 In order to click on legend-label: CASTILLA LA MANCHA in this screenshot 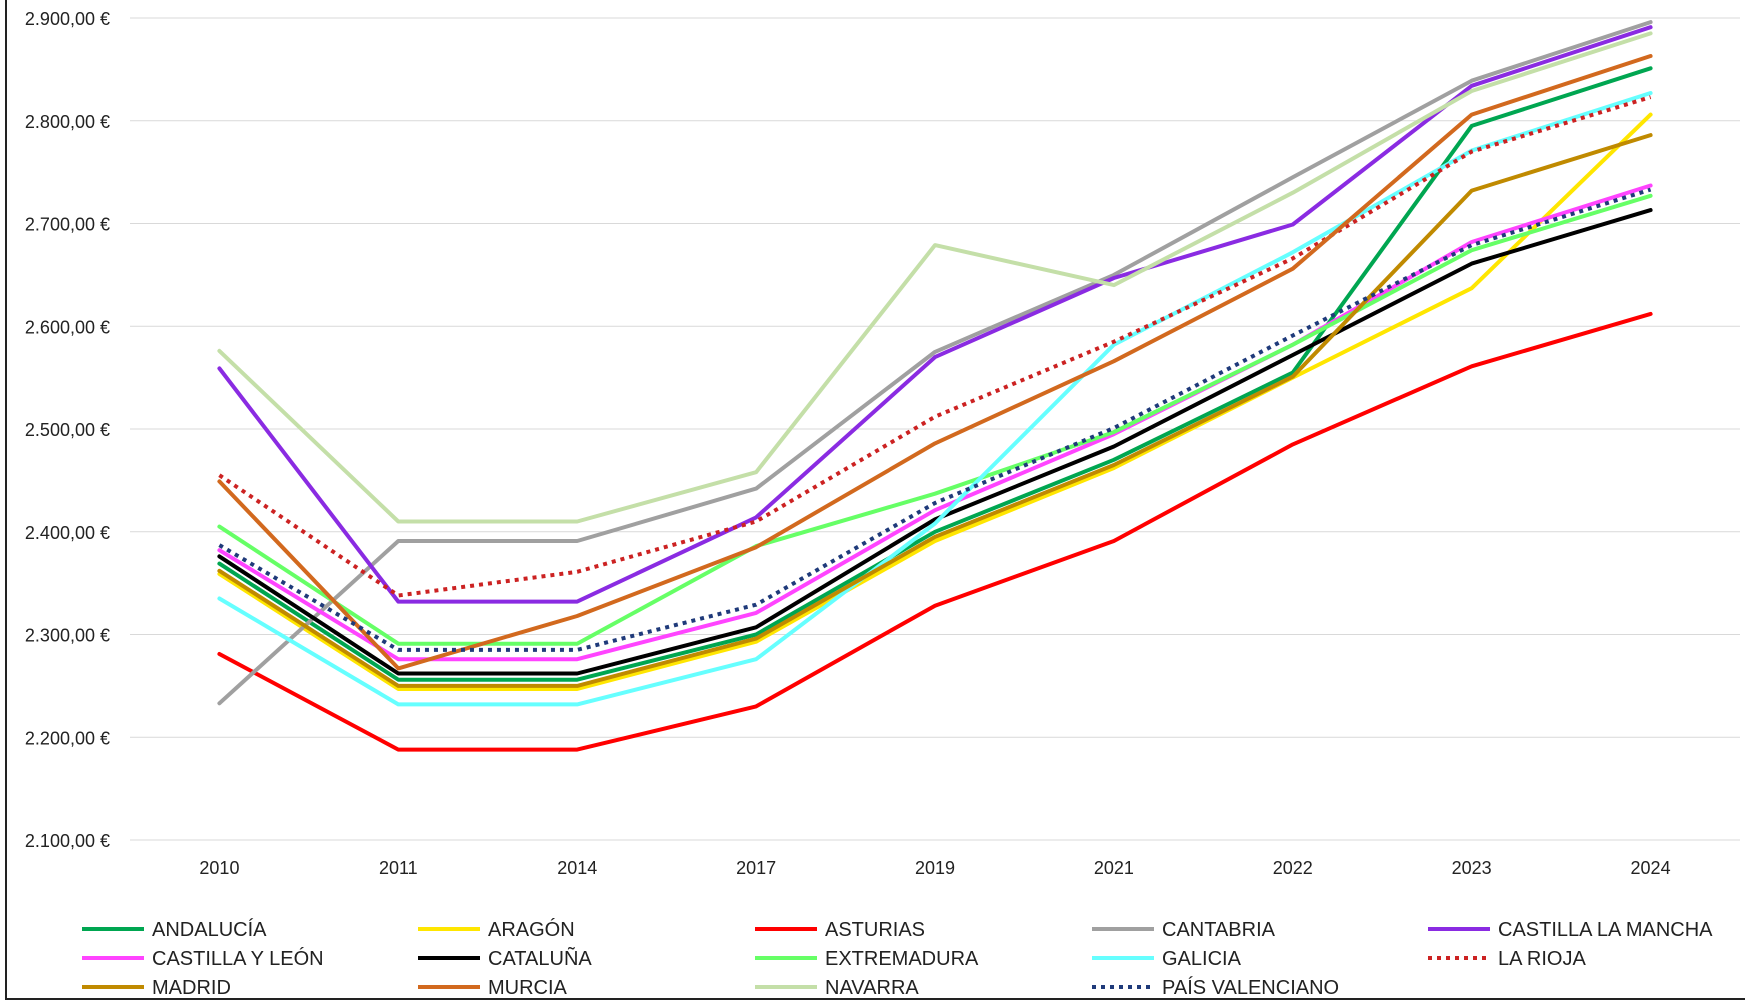, I will do `click(1605, 930)`.